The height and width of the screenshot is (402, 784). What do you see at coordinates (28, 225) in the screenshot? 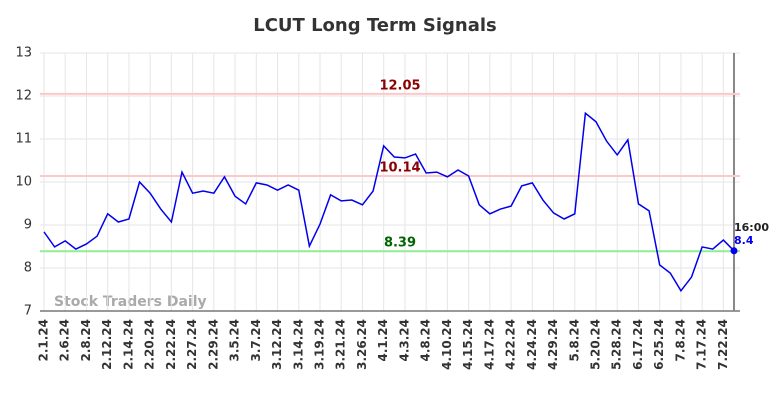
I see `y-tick-label: 9` at bounding box center [28, 225].